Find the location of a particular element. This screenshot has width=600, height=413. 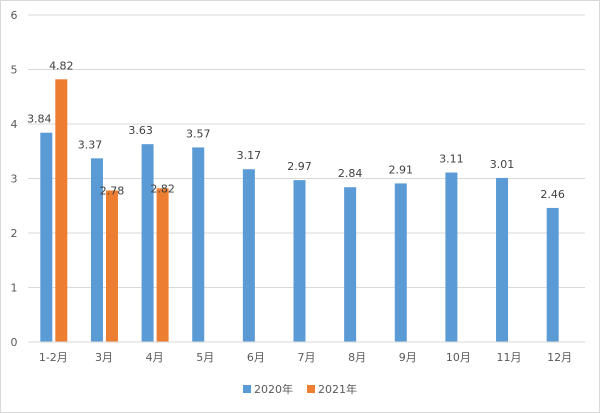

y-tick-label: 4 is located at coordinates (14, 124).